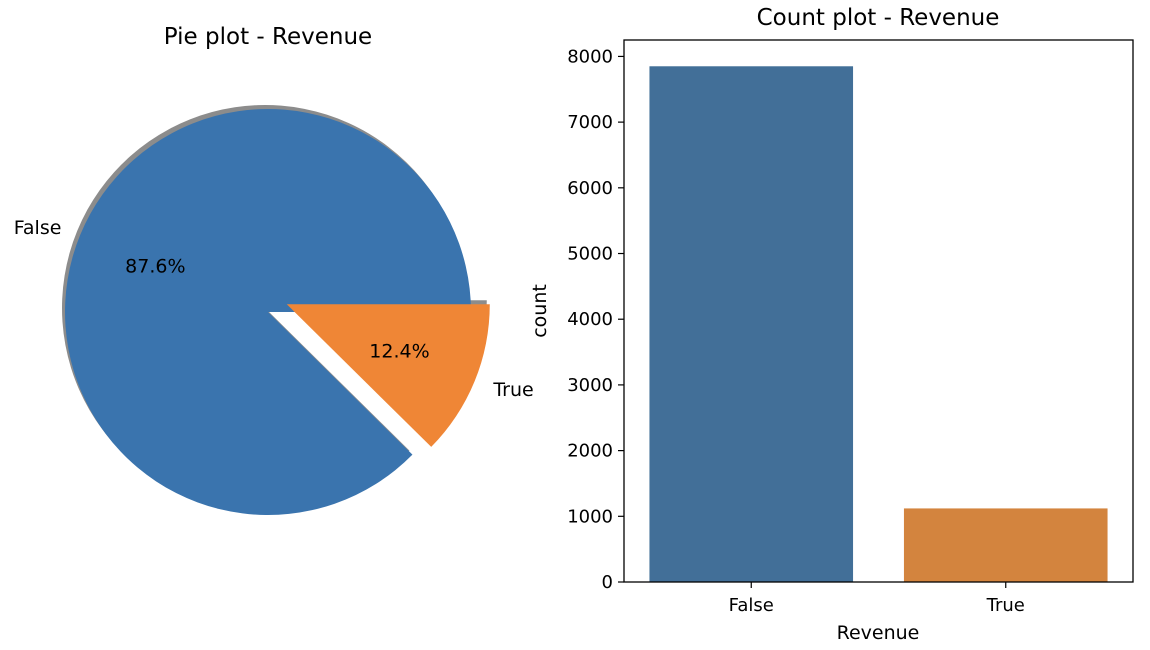  Describe the element at coordinates (751, 605) in the screenshot. I see `x-tick-label: False` at that location.